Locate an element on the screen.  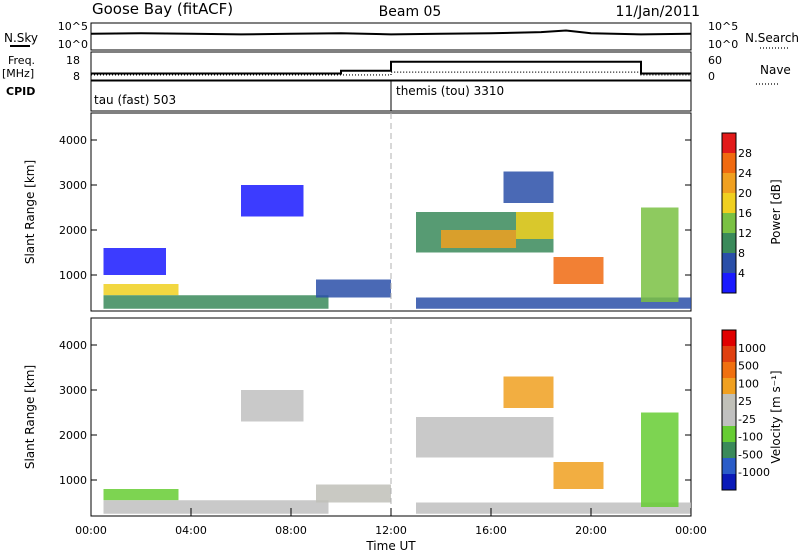
nave-series is located at coordinates (391, 73).